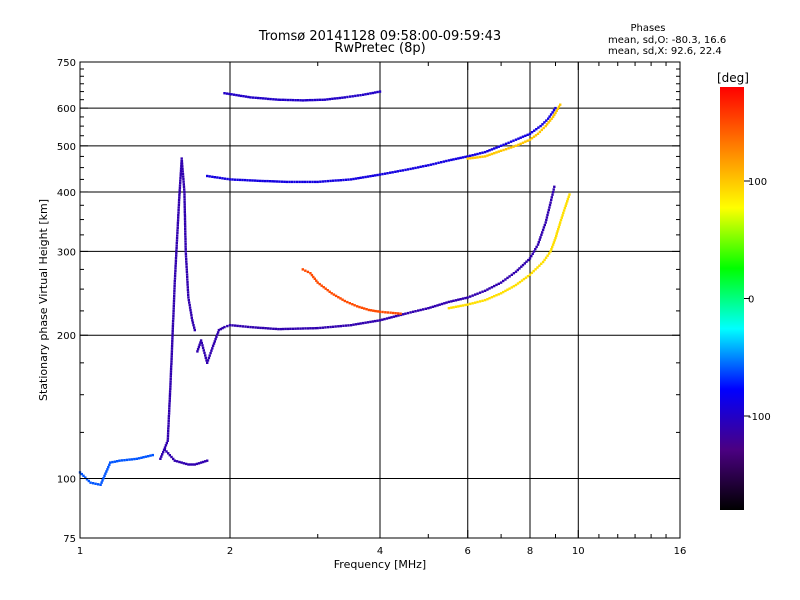 The image size is (800, 600). What do you see at coordinates (665, 51) in the screenshot?
I see `phase-stats-x: mean, sd,X: 92.6, 22.4` at bounding box center [665, 51].